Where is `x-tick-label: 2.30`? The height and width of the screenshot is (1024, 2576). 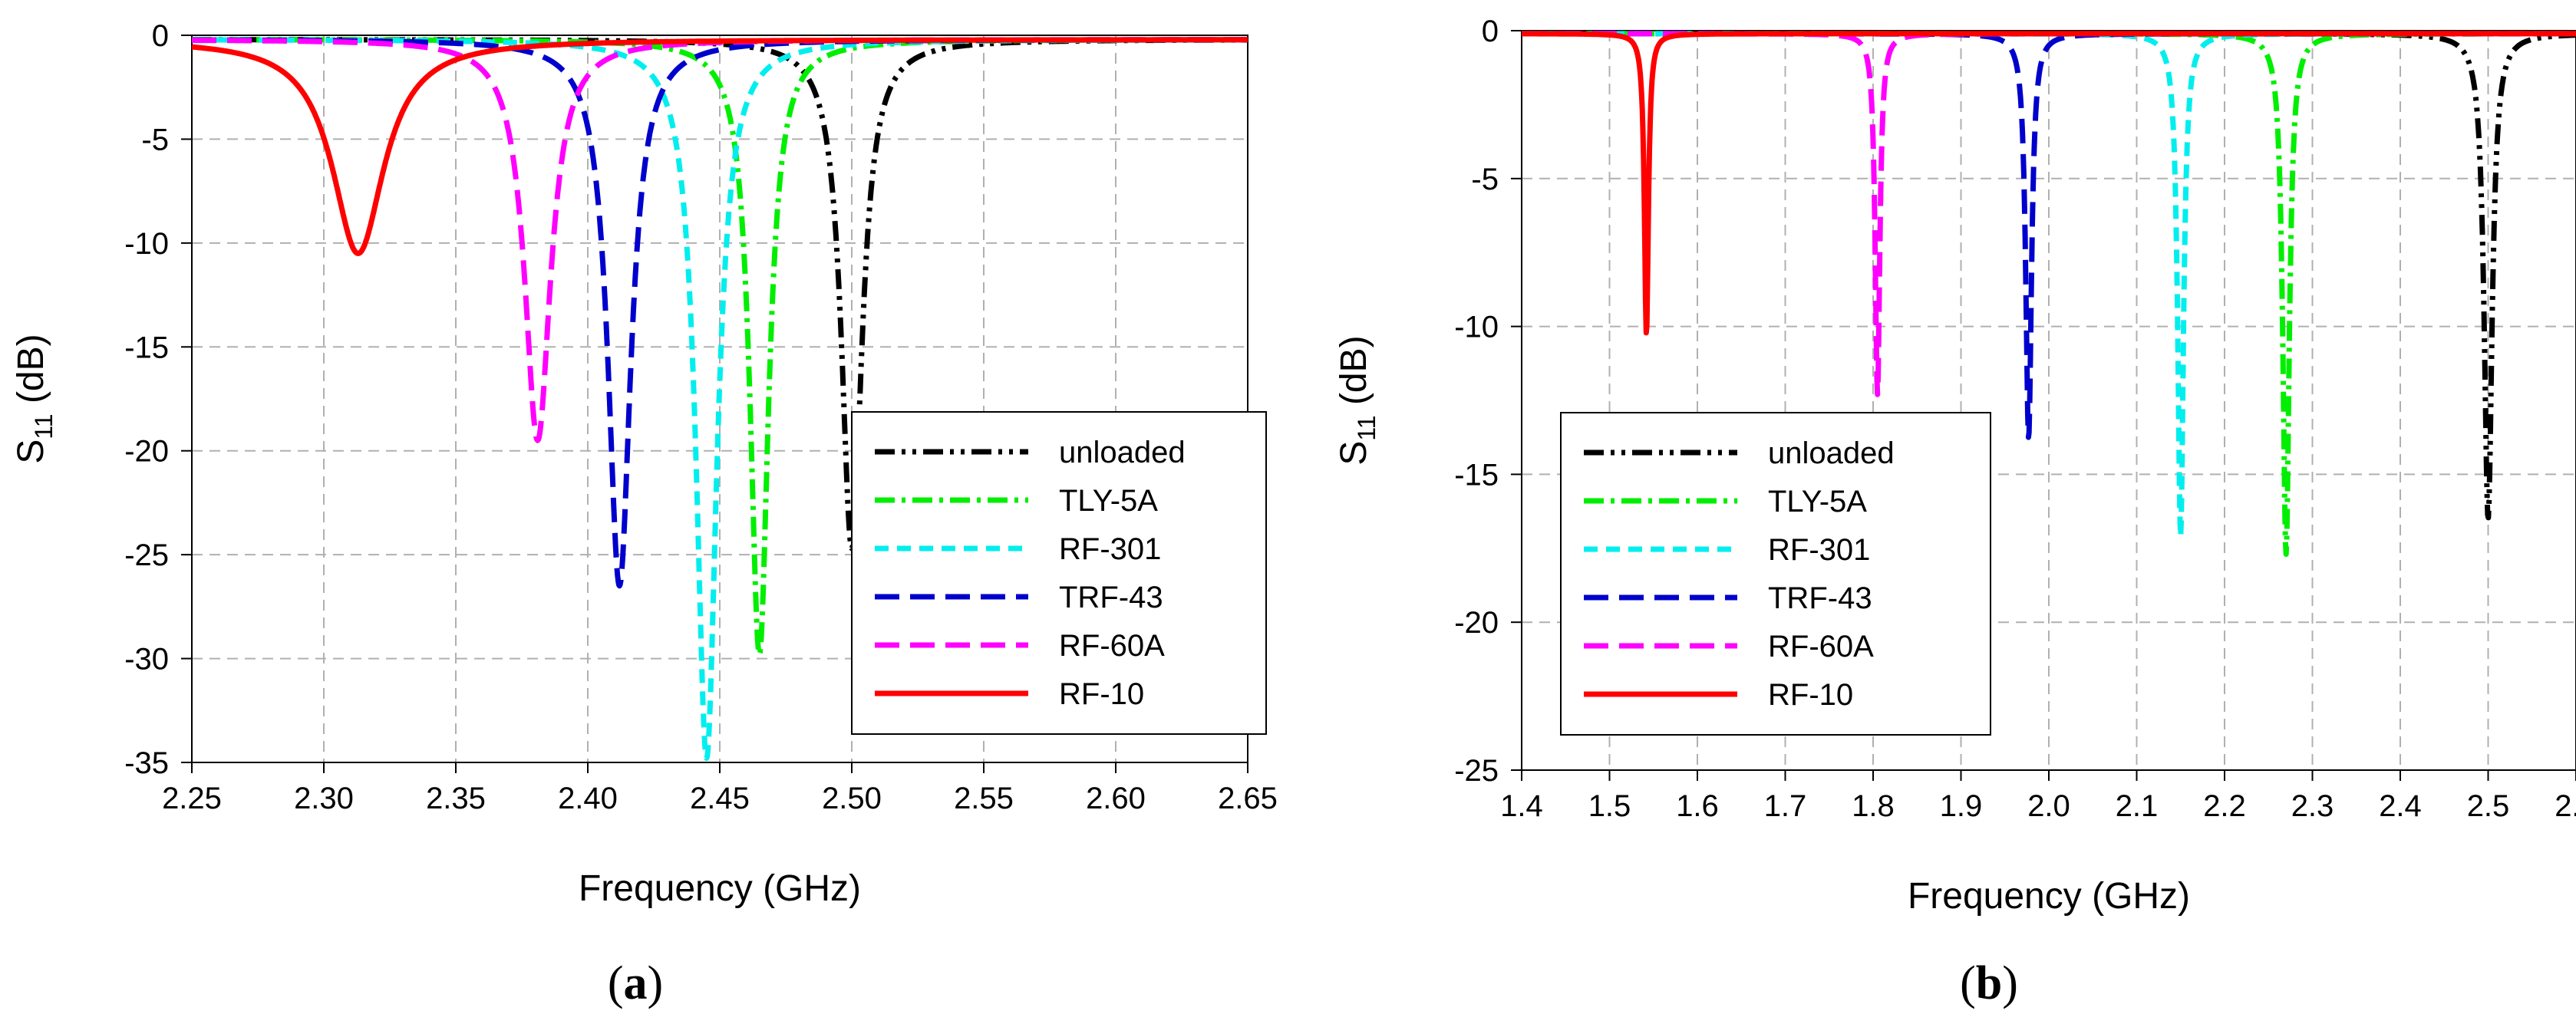
x-tick-label: 2.30 is located at coordinates (324, 798).